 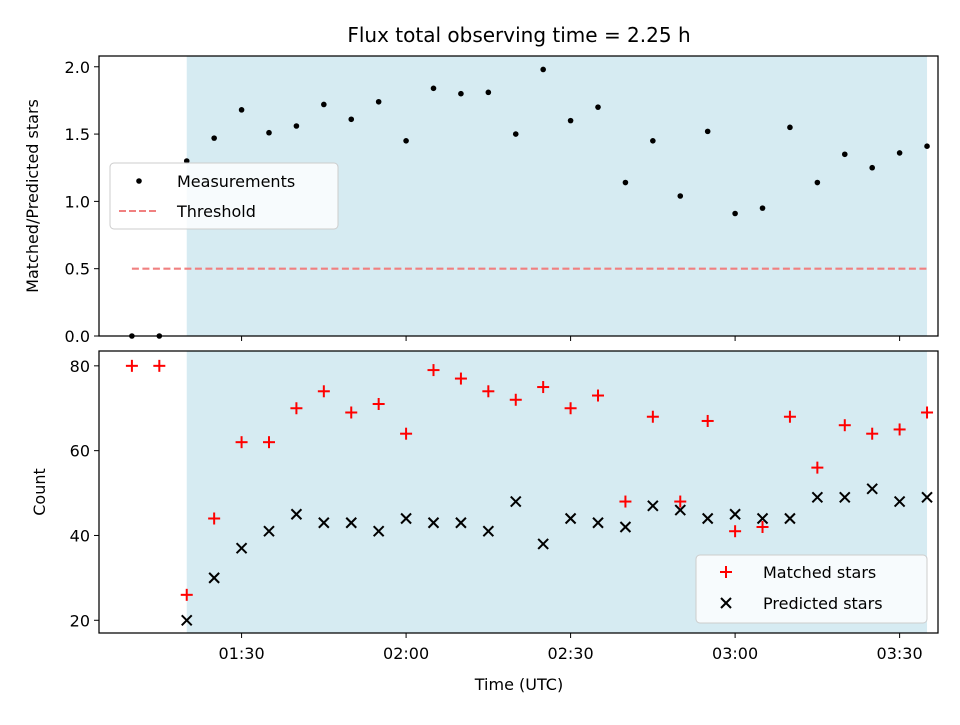 I want to click on bottom-legend: Matched stars Predicted stars, so click(x=811, y=589).